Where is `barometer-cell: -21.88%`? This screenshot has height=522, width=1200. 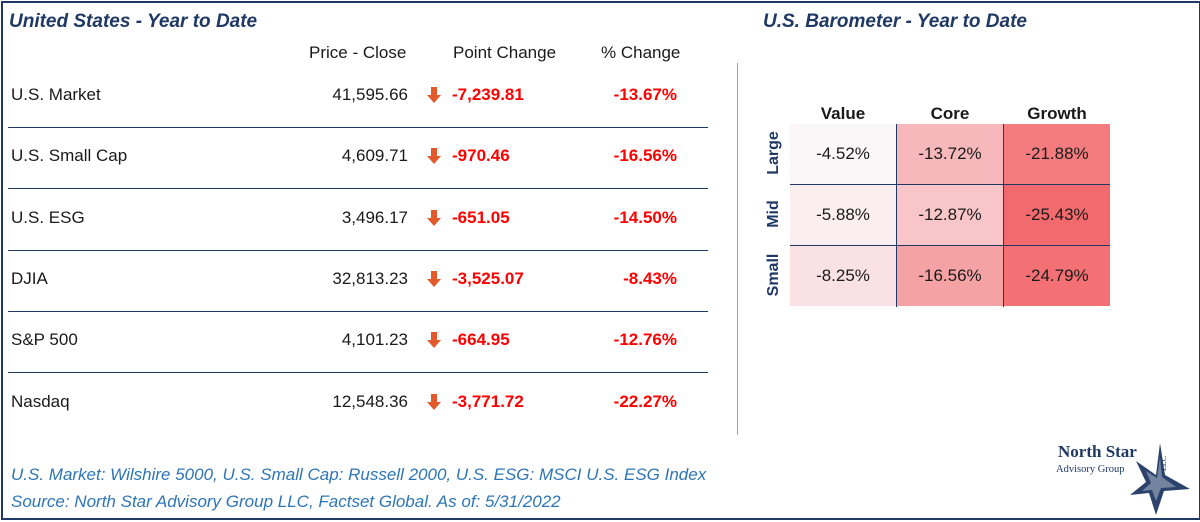 barometer-cell: -21.88% is located at coordinates (1057, 154).